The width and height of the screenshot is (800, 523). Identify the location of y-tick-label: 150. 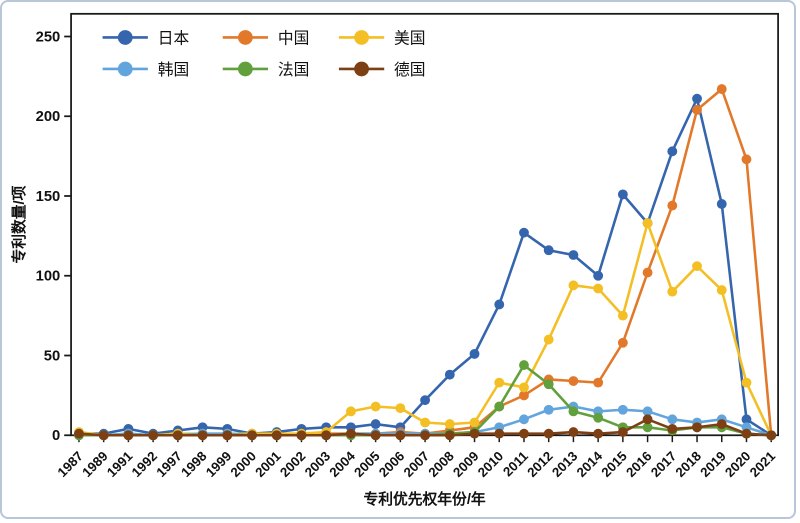
(48, 197).